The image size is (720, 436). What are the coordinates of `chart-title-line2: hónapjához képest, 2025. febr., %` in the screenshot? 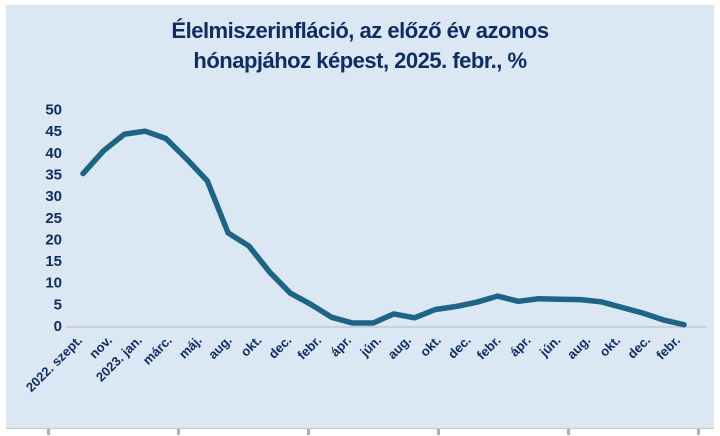 It's located at (360, 60).